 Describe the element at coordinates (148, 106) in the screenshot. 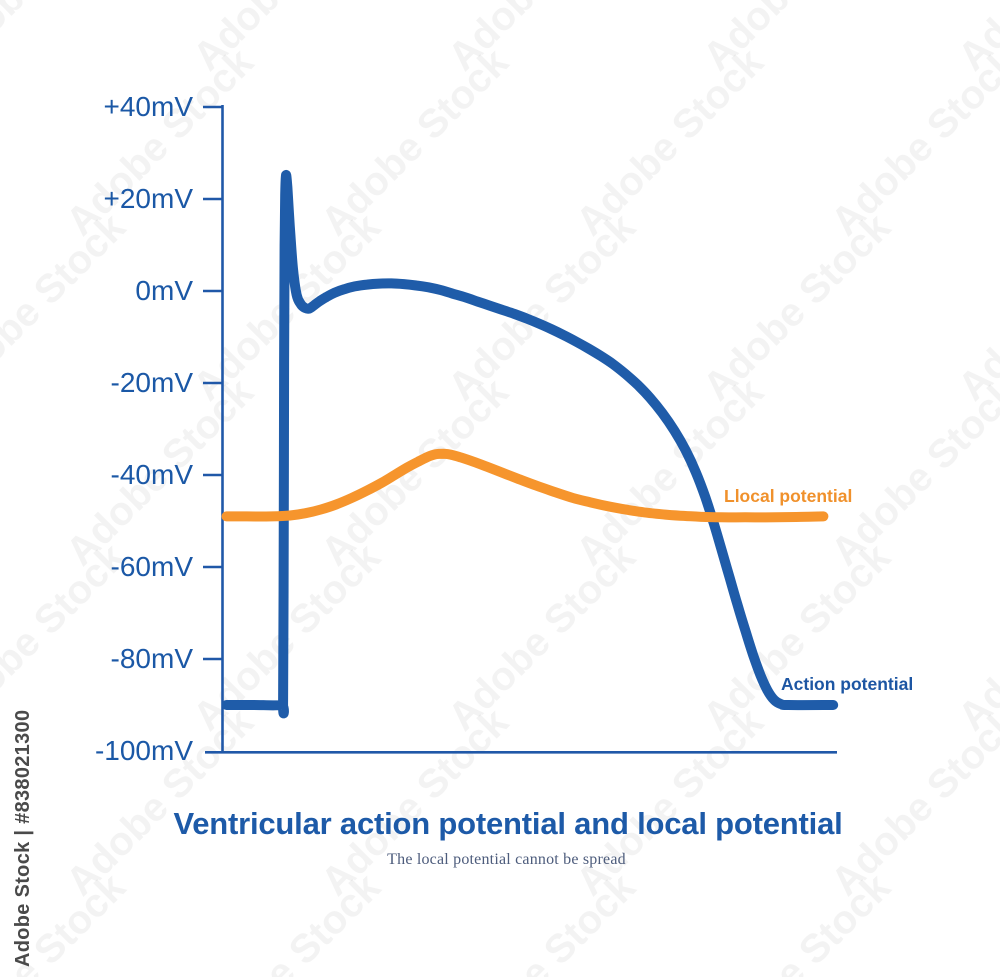

I see `y-axis-tick-label: +40mV` at that location.